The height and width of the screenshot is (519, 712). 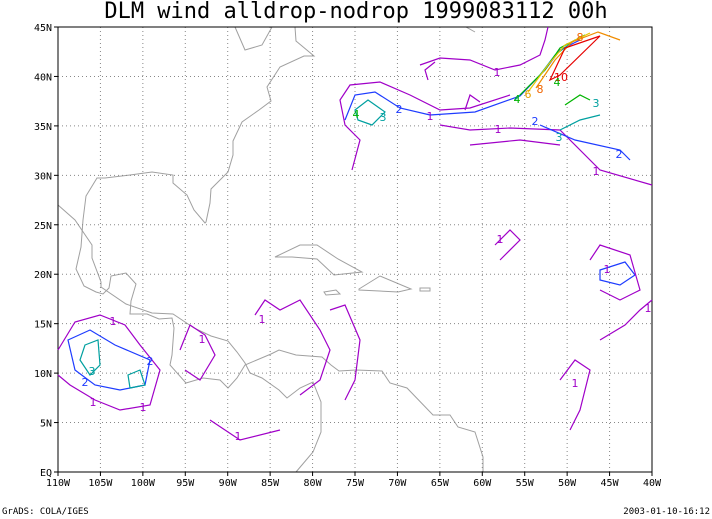 What do you see at coordinates (525, 483) in the screenshot?
I see `x-tick-label: 55W` at bounding box center [525, 483].